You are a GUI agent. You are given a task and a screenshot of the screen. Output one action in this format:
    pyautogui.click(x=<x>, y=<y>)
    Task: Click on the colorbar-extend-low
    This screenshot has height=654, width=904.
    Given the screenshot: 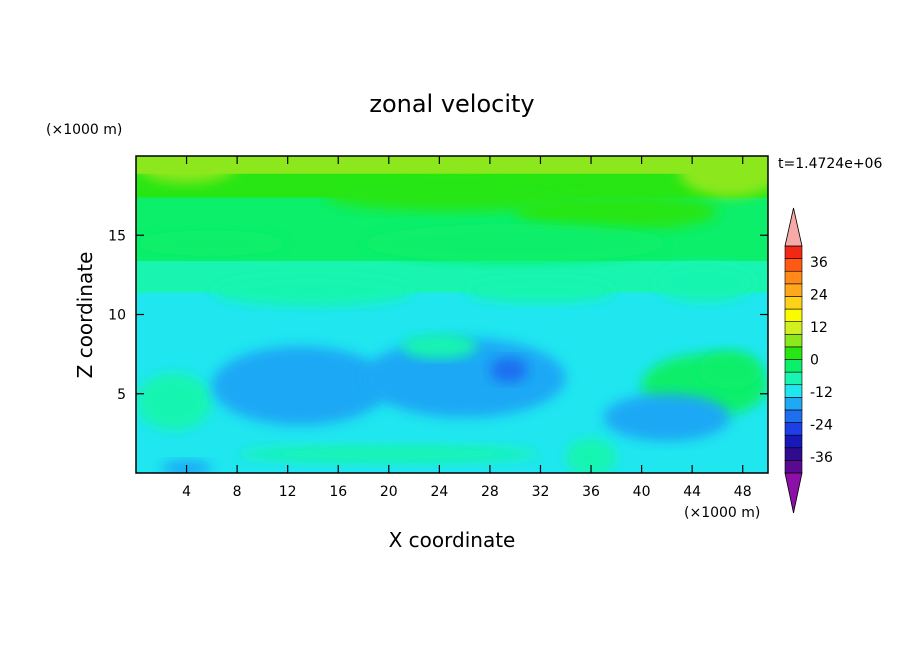 What is the action you would take?
    pyautogui.click(x=793, y=493)
    